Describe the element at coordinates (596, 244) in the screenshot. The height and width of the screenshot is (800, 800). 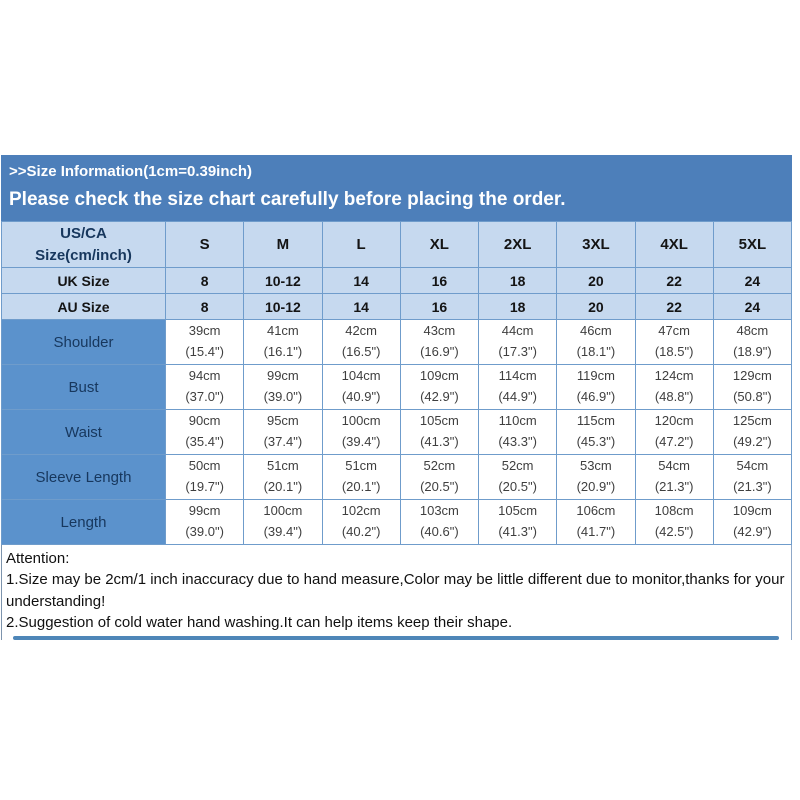
I see `size-header-3xl: 3XL` at that location.